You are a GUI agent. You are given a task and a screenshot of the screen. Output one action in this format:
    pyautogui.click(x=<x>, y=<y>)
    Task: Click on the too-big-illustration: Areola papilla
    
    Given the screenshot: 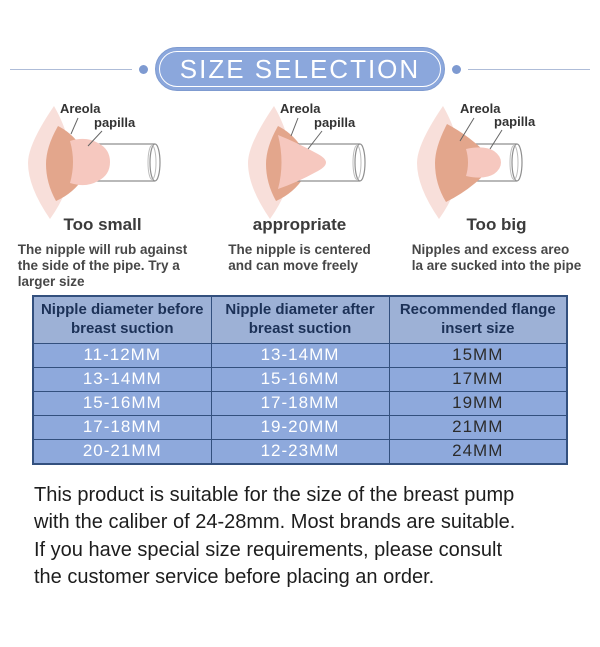 What is the action you would take?
    pyautogui.click(x=476, y=160)
    